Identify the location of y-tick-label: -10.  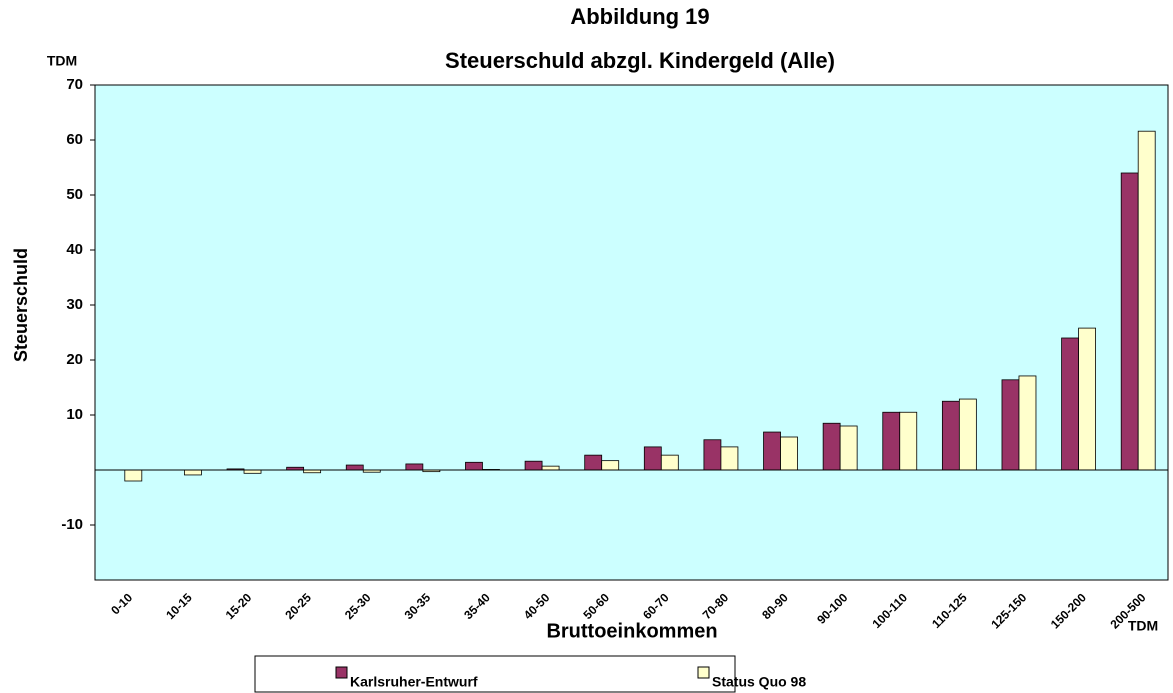
(72, 524).